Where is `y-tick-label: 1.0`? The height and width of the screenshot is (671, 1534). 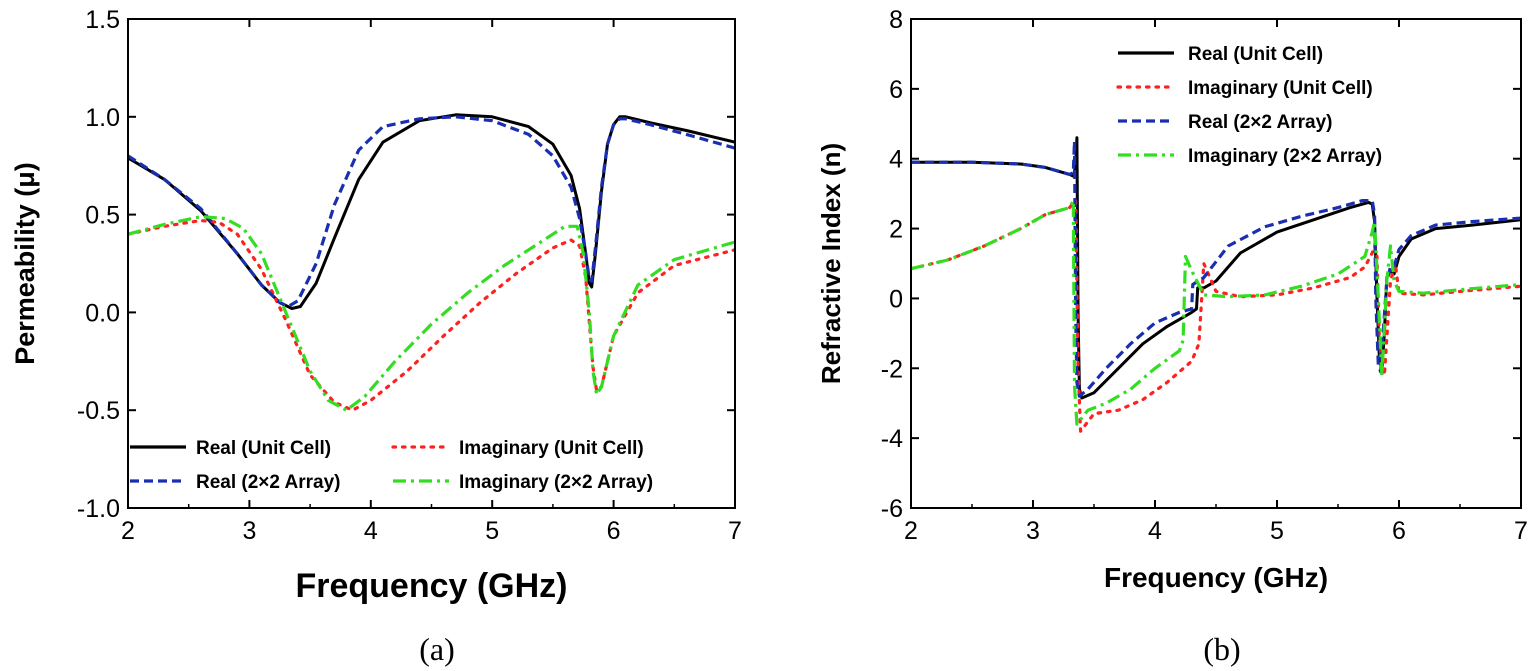
y-tick-label: 1.0 is located at coordinates (102, 118).